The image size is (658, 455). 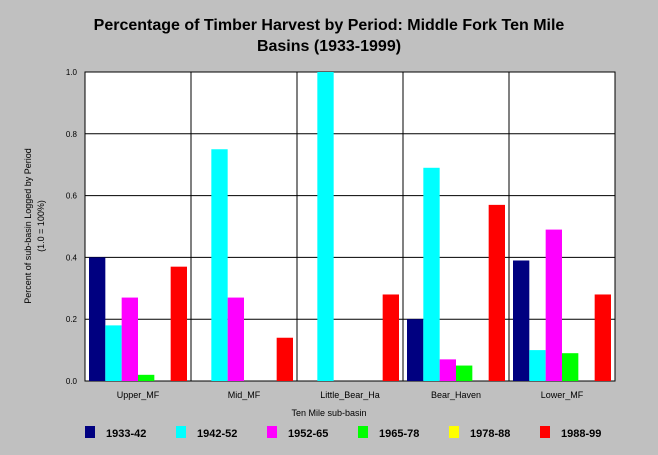 What do you see at coordinates (72, 319) in the screenshot?
I see `y-tick-label: 0.2` at bounding box center [72, 319].